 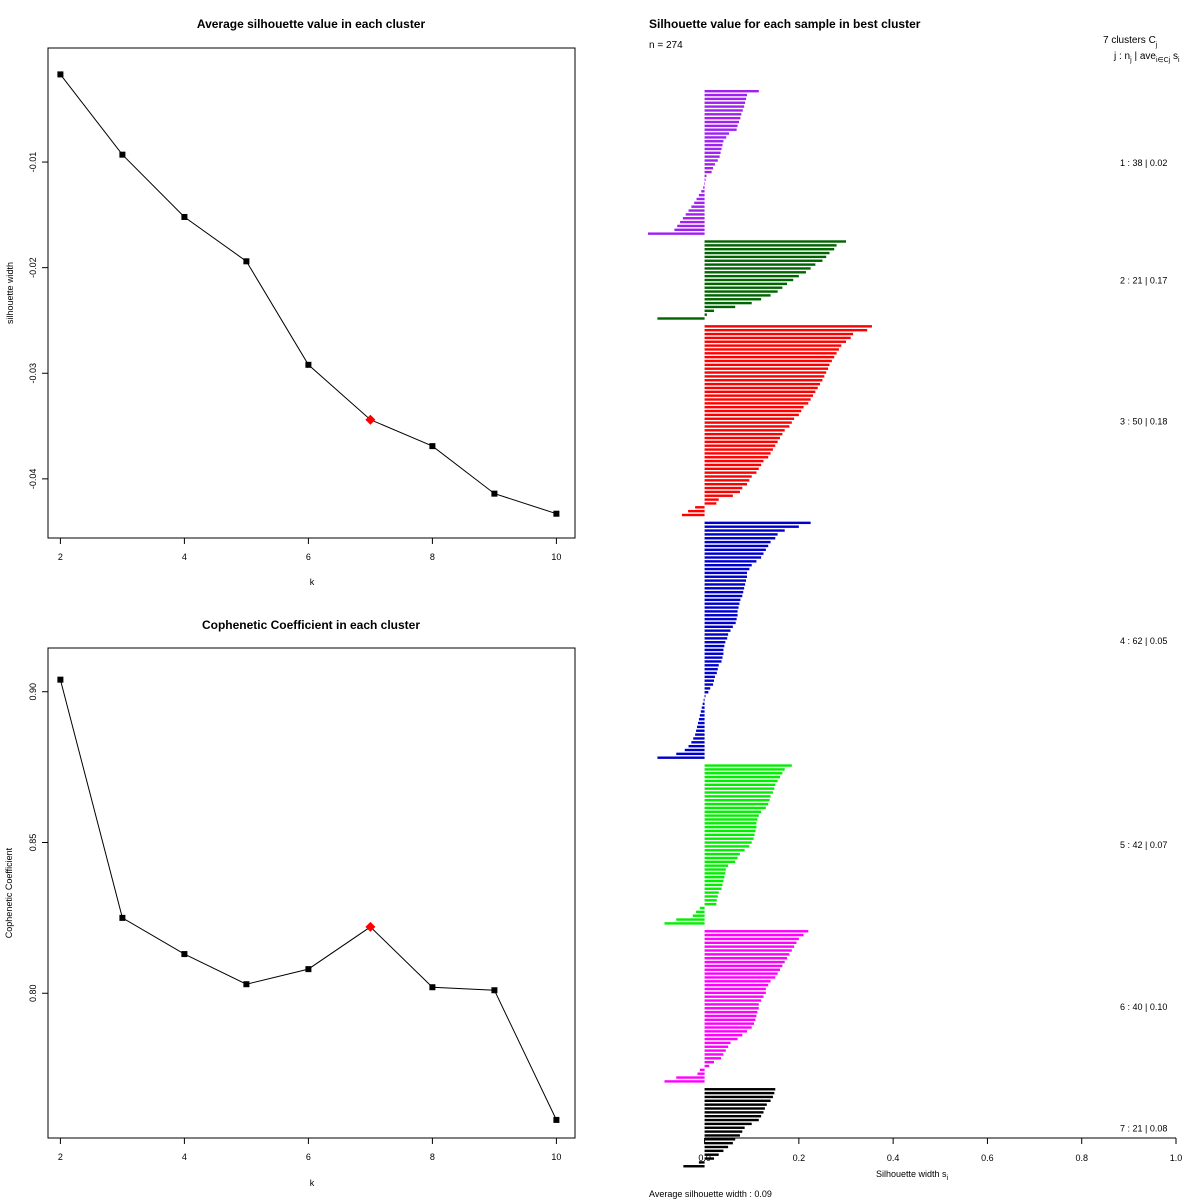 I want to click on p2-y-tick-label: 0.80, so click(x=33, y=993).